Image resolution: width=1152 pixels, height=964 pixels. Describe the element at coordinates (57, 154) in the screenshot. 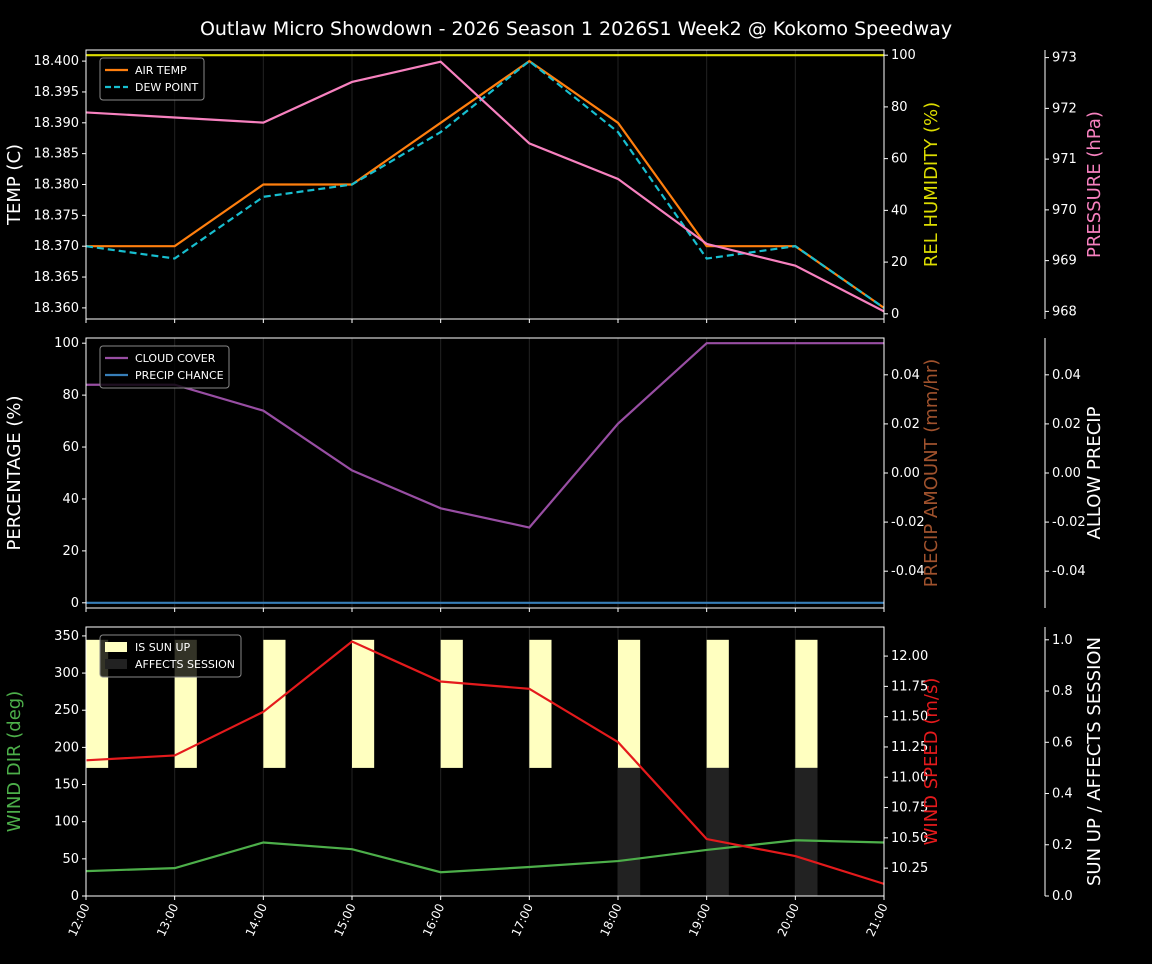

I see `tick-label: 18.385` at that location.